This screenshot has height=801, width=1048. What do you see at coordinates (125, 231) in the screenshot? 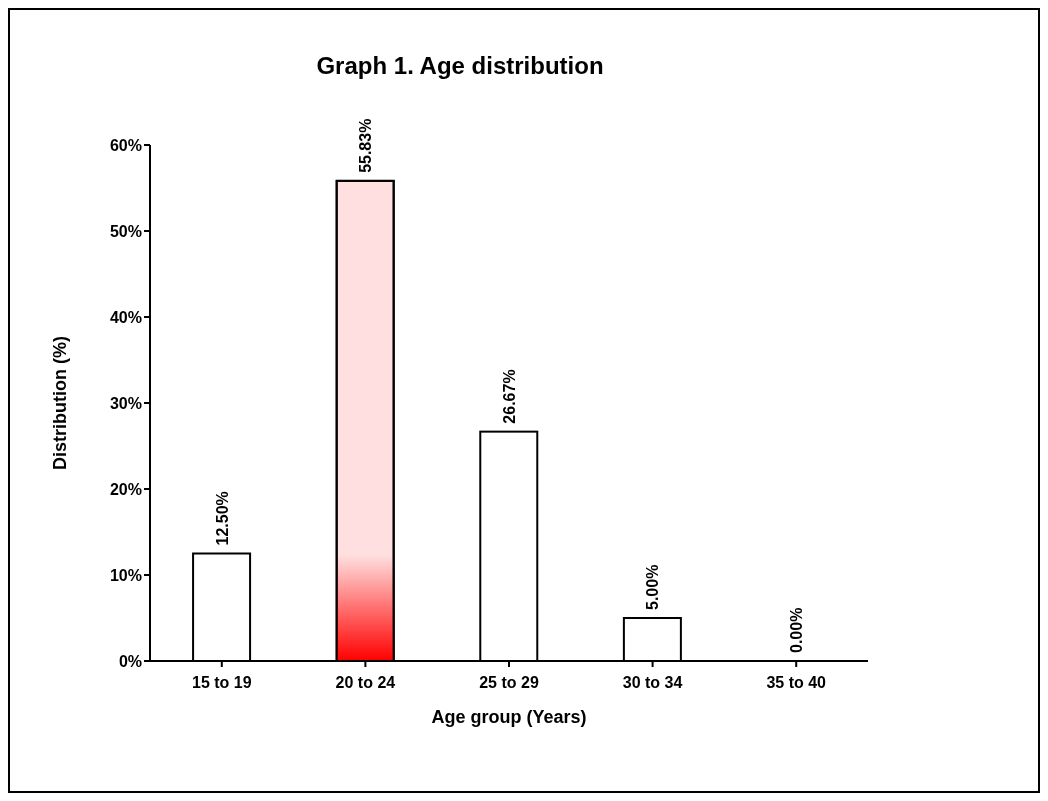
I see `y-tick-label: 50%` at bounding box center [125, 231].